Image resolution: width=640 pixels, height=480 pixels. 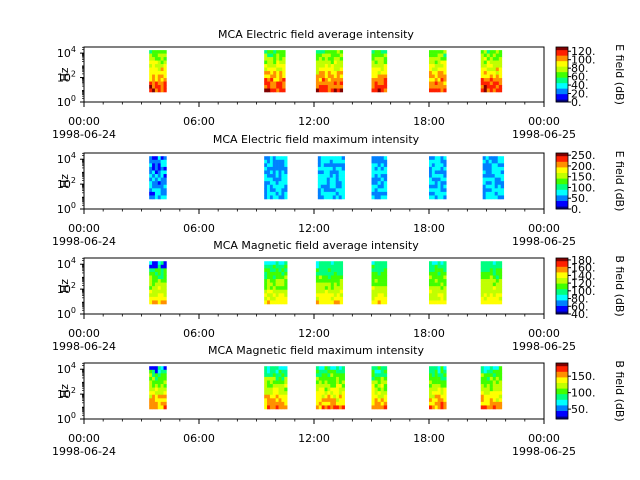 What do you see at coordinates (66, 418) in the screenshot?
I see `y-tick-label: 100` at bounding box center [66, 418].